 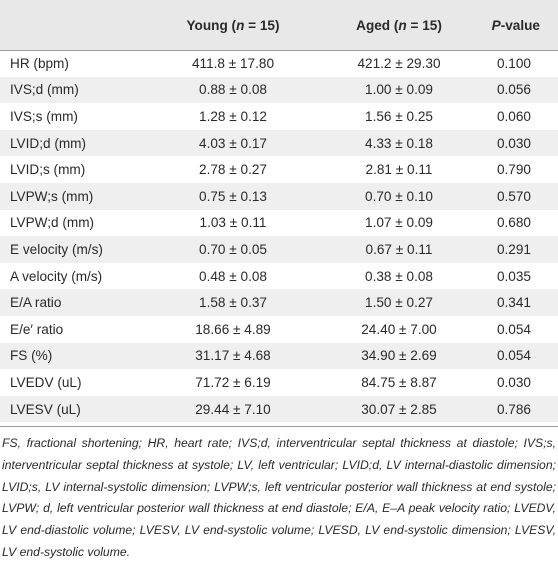 What do you see at coordinates (513, 90) in the screenshot?
I see `cell-p-value: 0.056` at bounding box center [513, 90].